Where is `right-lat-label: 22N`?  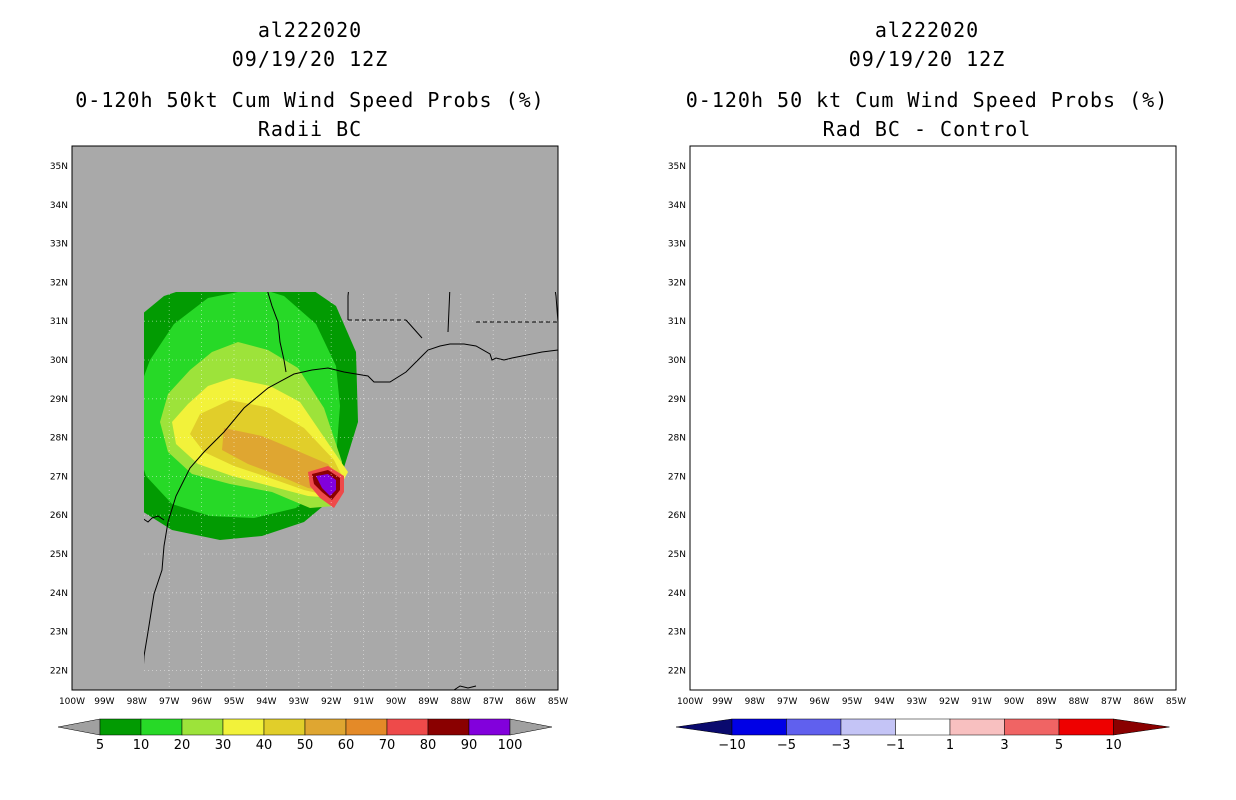
right-lat-label: 22N is located at coordinates (677, 671).